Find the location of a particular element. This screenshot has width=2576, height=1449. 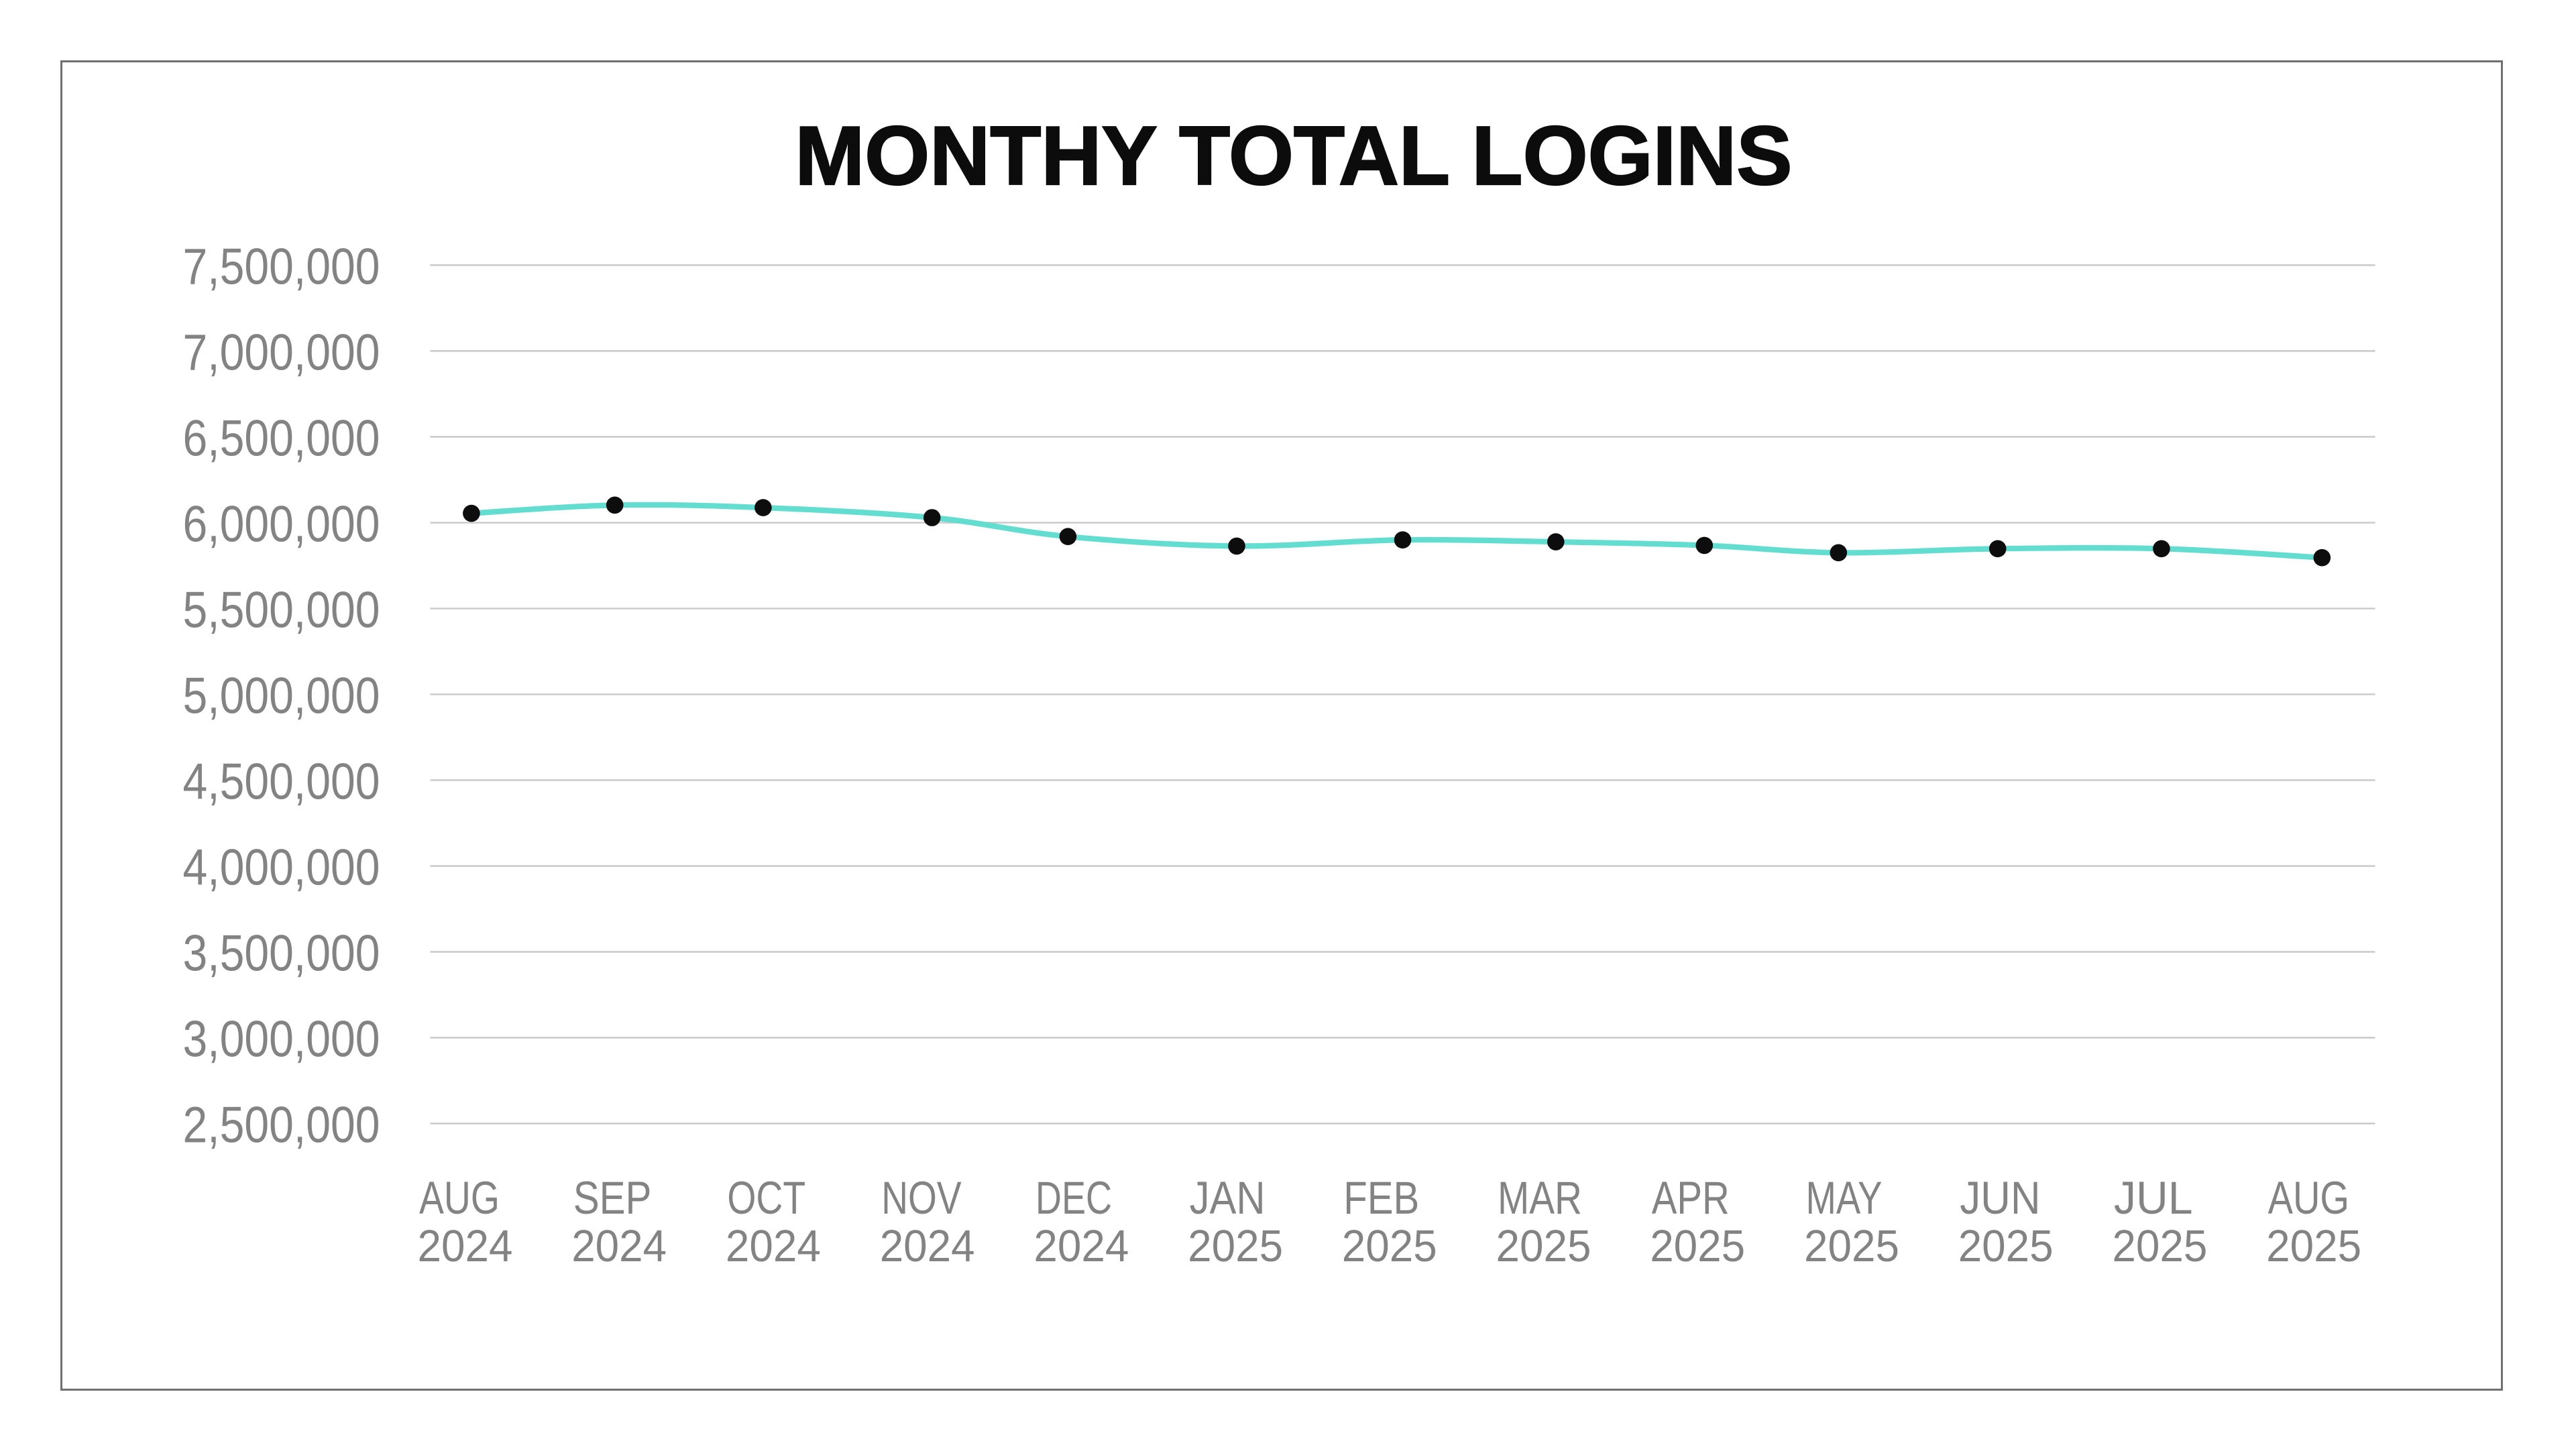

svg-text: 6,500,000 is located at coordinates (281, 439).